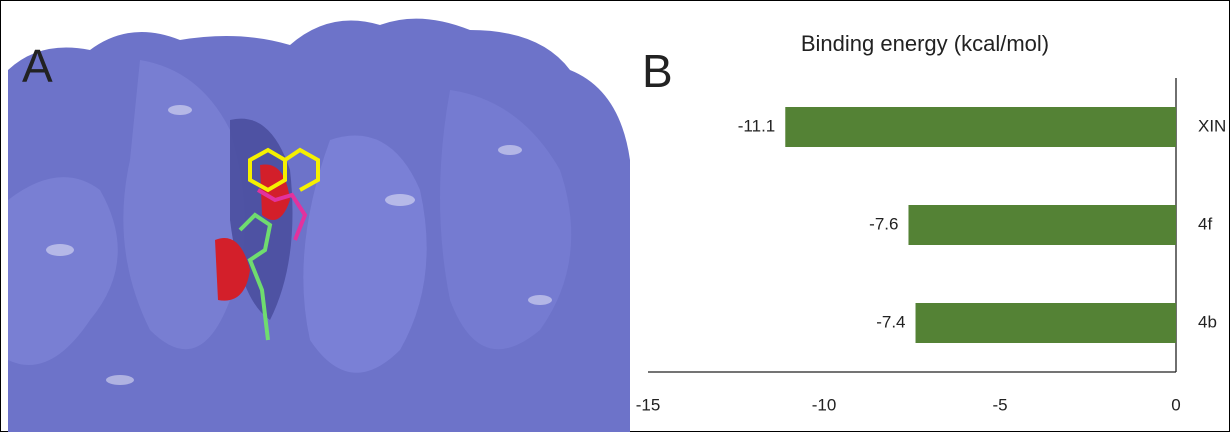  What do you see at coordinates (1205, 223) in the screenshot?
I see `y-tick-label: 4f` at bounding box center [1205, 223].